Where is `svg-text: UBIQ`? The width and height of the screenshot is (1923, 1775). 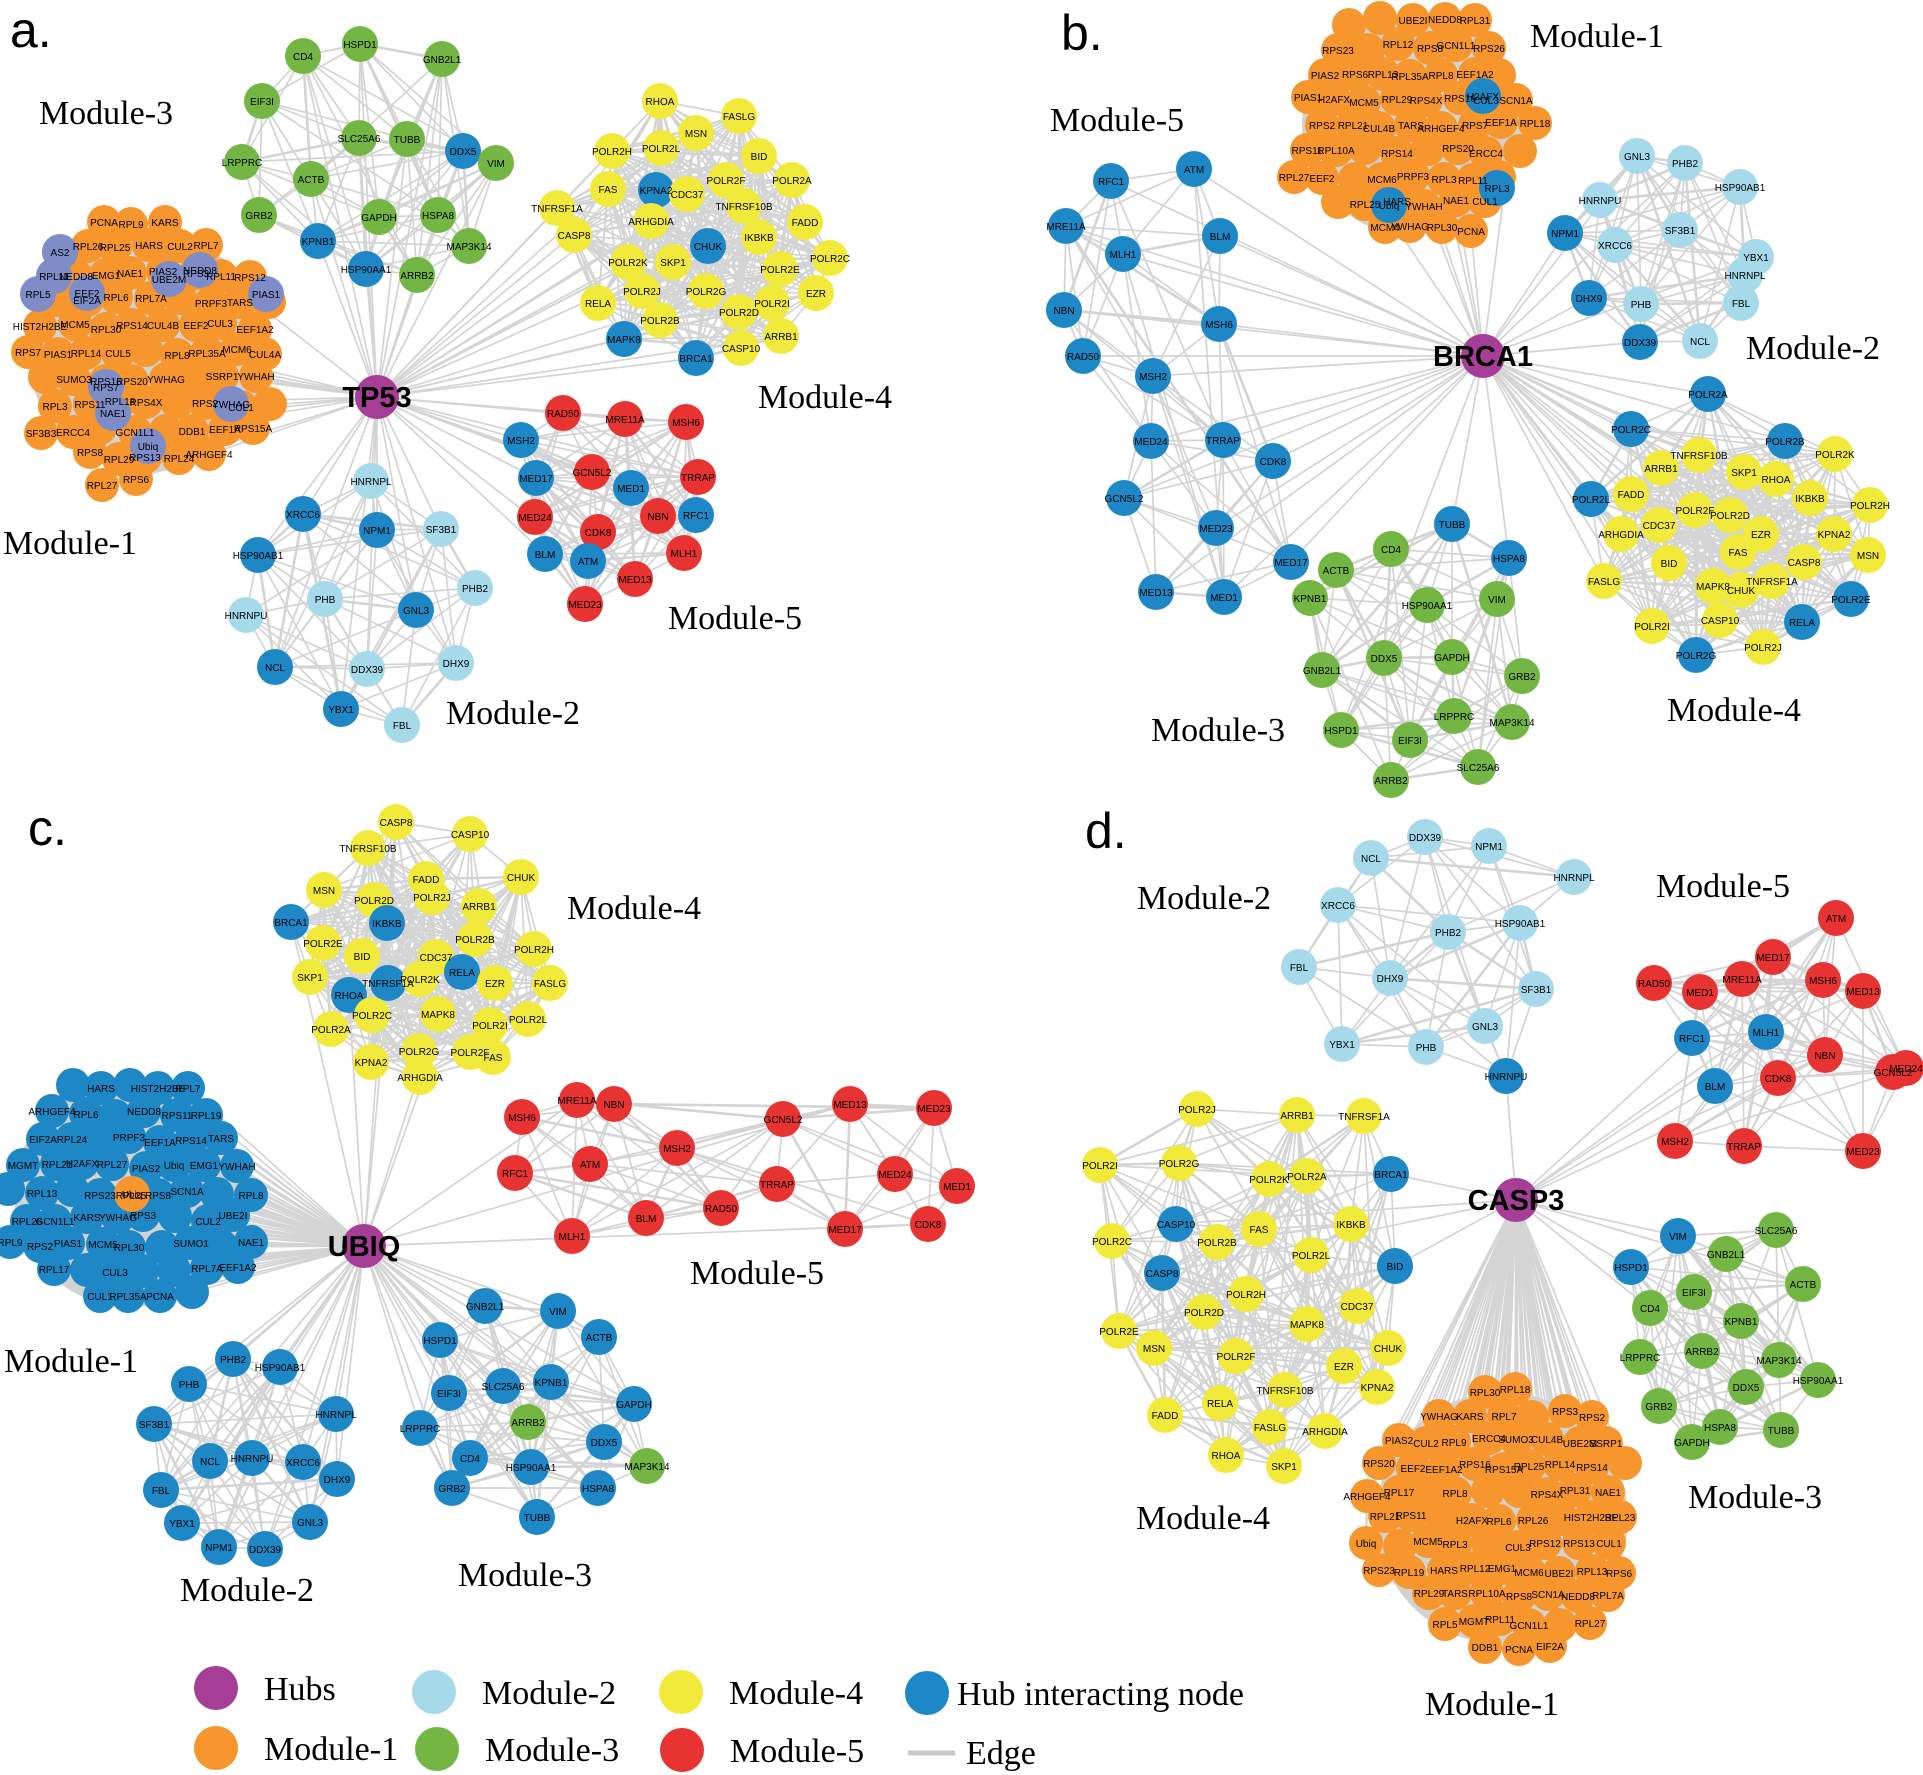
svg-text: UBIQ is located at coordinates (364, 1247).